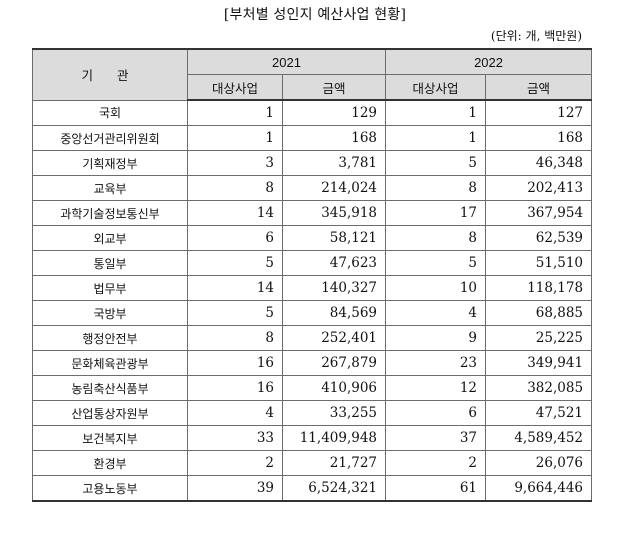 The image size is (630, 551). What do you see at coordinates (110, 213) in the screenshot?
I see `org-name: 과학기술정보통신부` at bounding box center [110, 213].